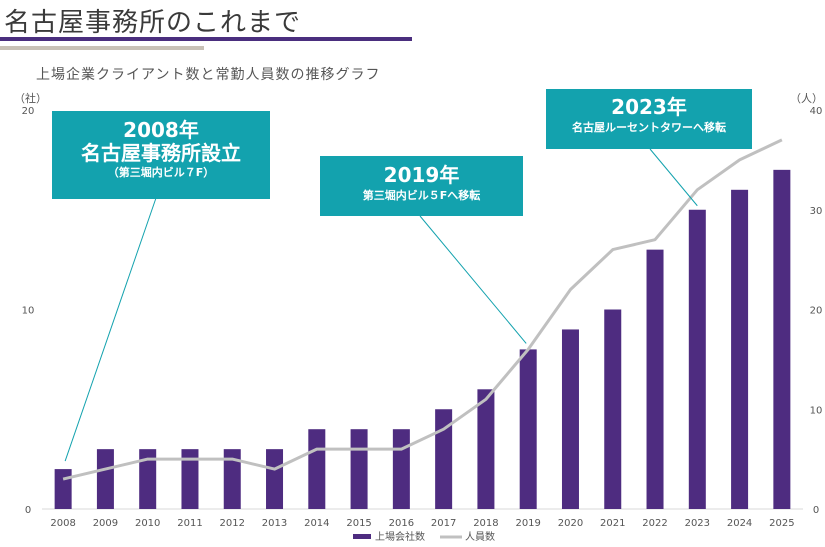 The image size is (825, 547). I want to click on annotation-2023: 2023年 名古屋ルーセントタワーへ移転, so click(649, 119).